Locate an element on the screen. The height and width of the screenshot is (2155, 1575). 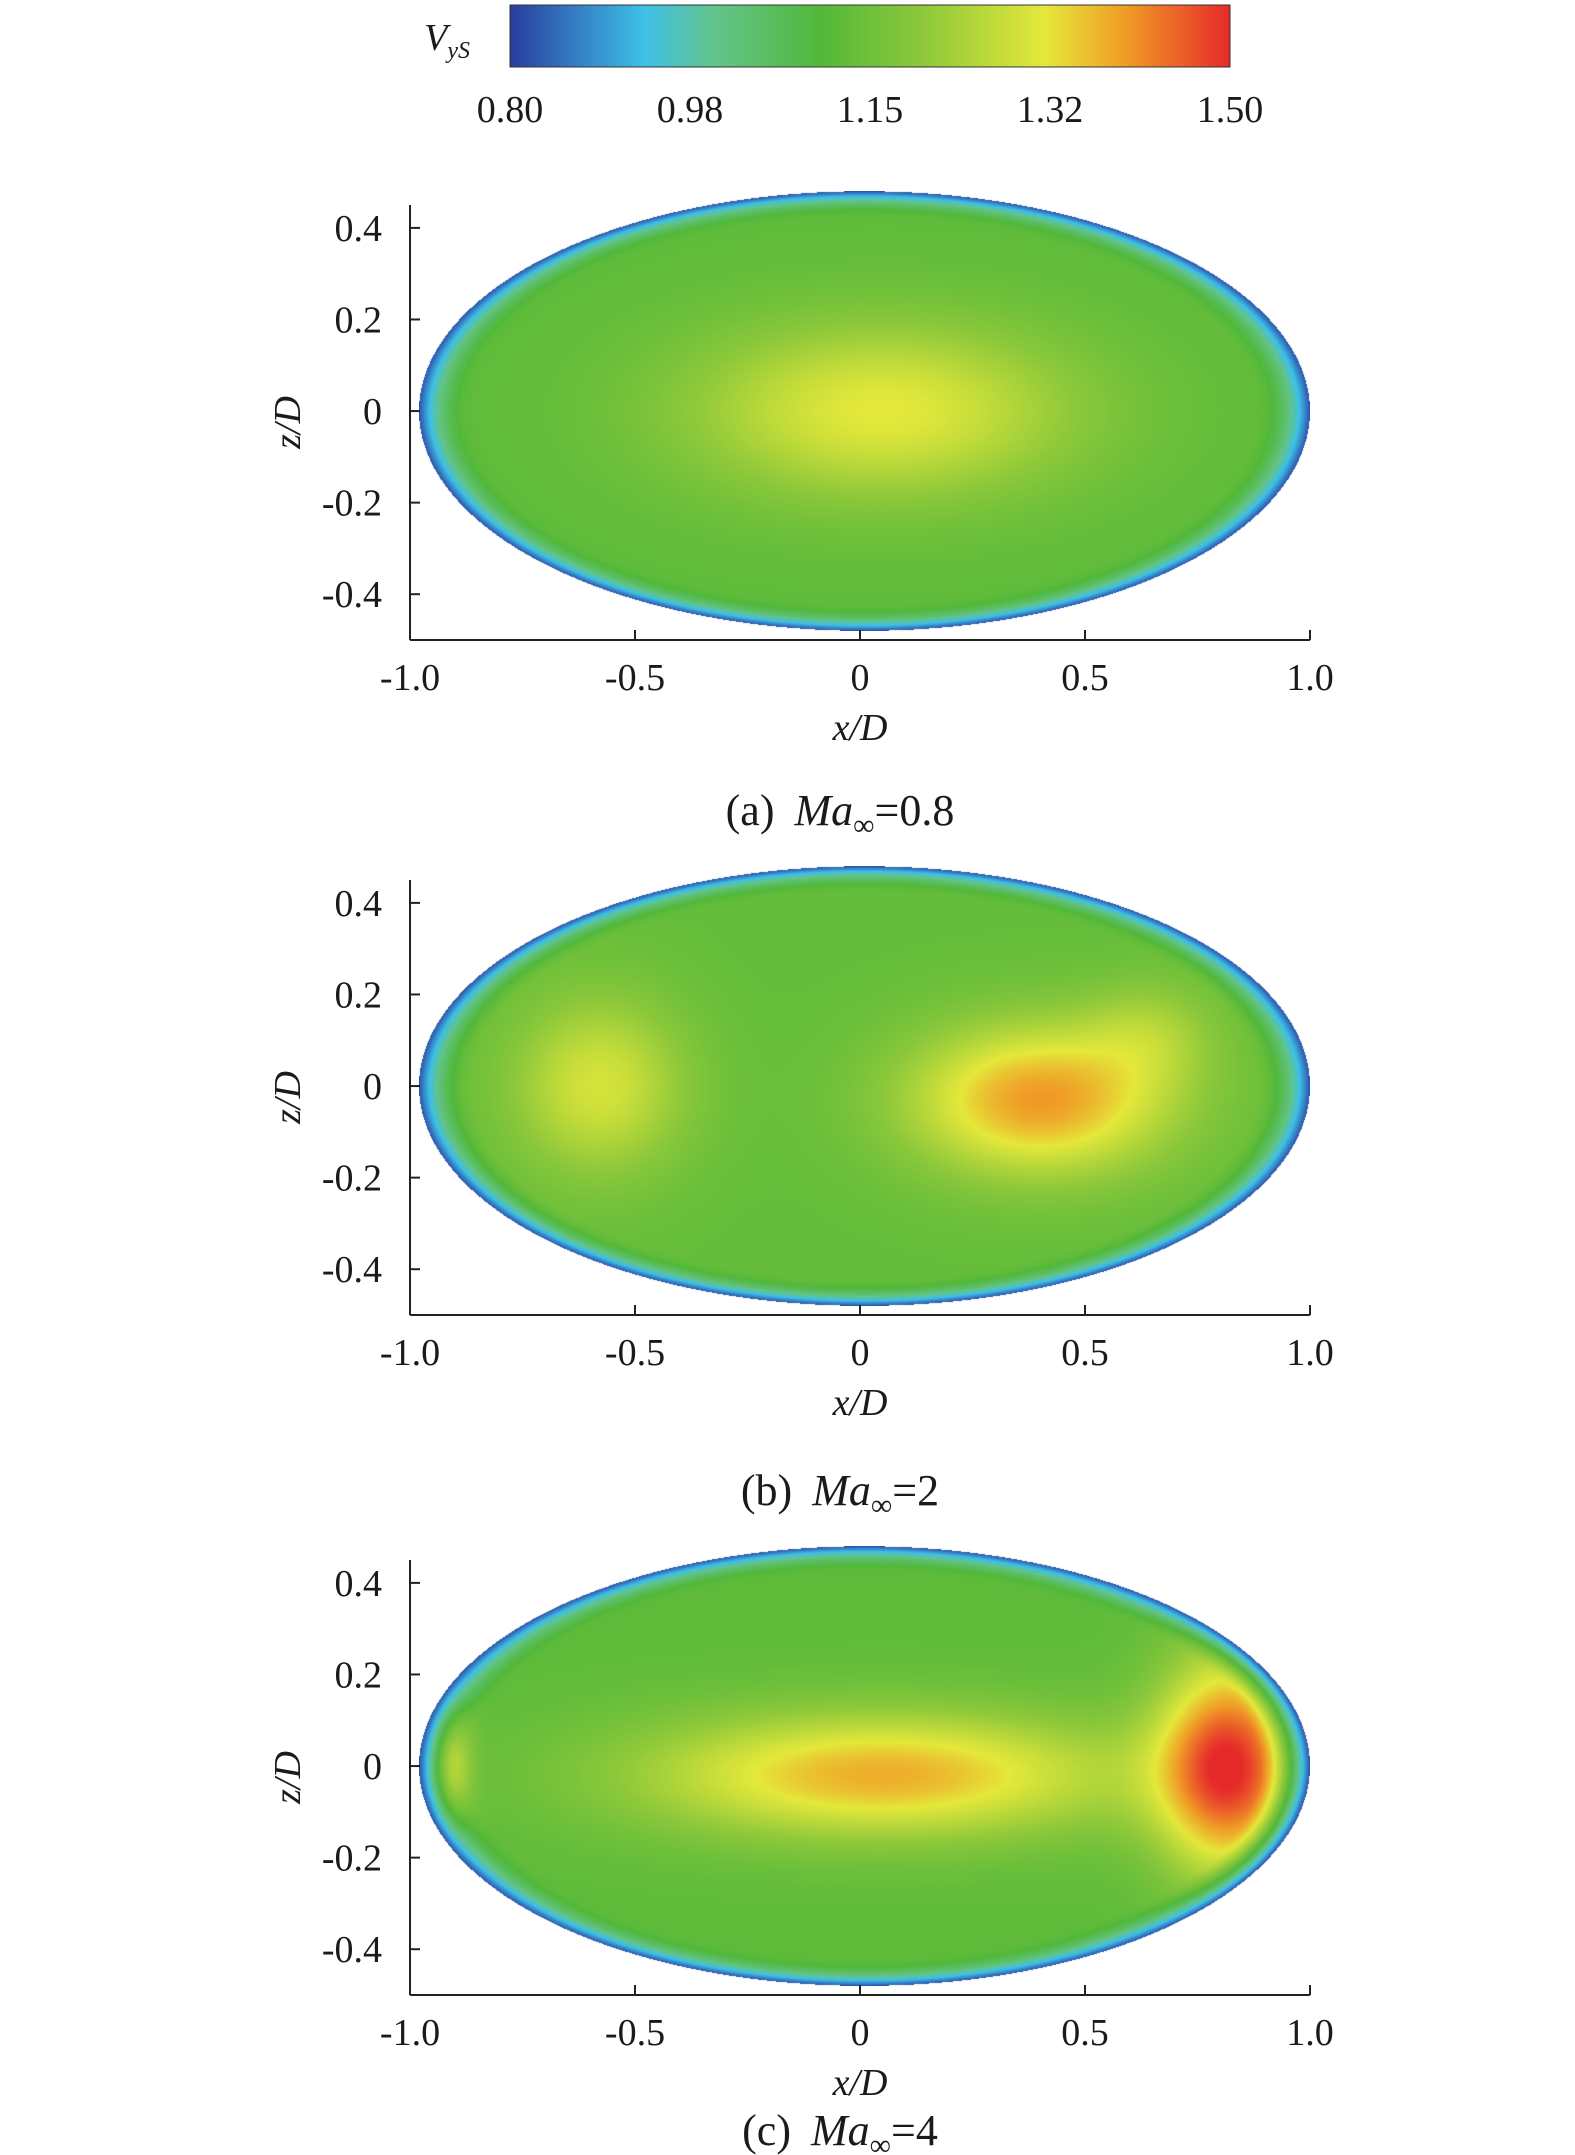
caption-value: =2 is located at coordinates (915, 1490).